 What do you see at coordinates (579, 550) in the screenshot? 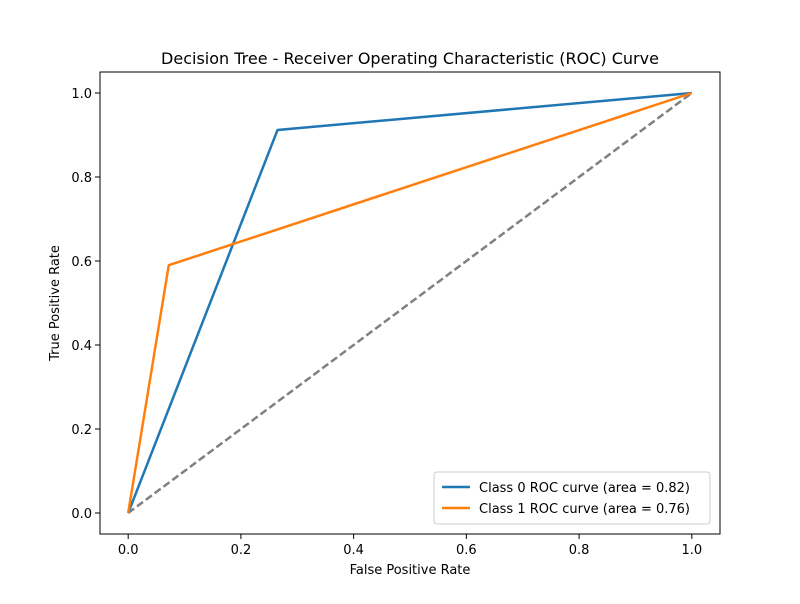
I see `x-tick-label: 0.8` at bounding box center [579, 550].